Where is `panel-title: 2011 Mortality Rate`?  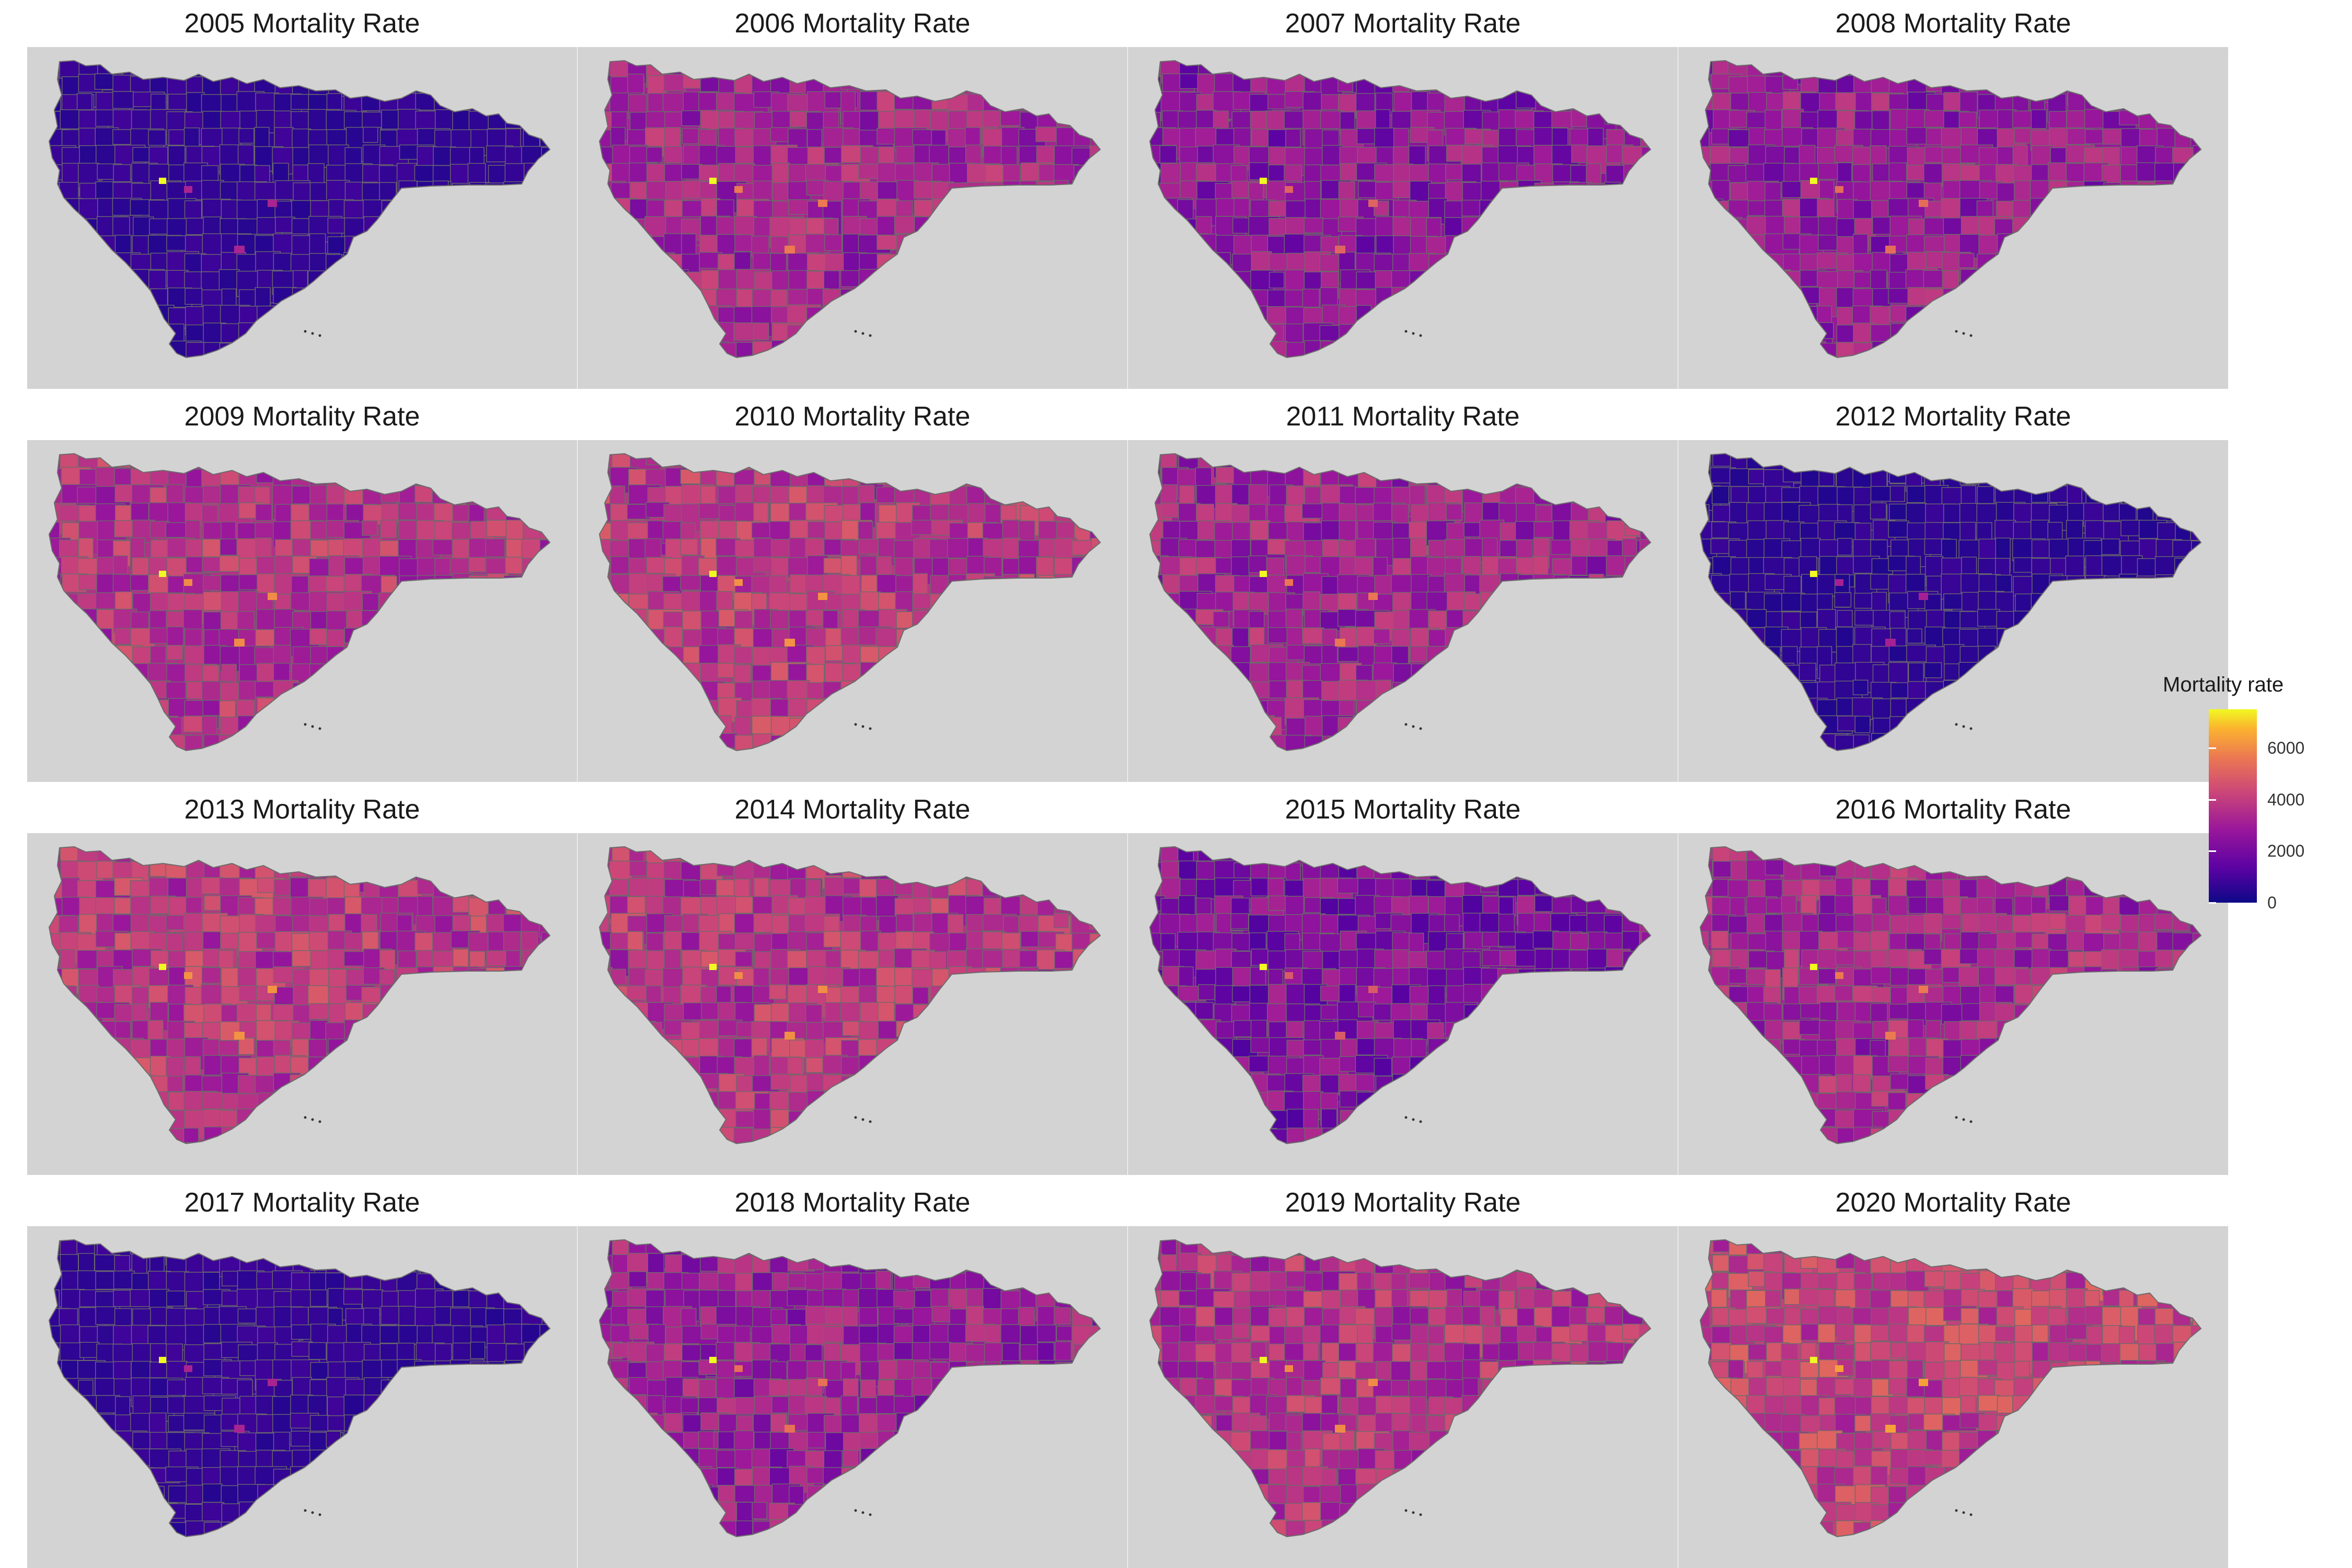 panel-title: 2011 Mortality Rate is located at coordinates (1403, 416).